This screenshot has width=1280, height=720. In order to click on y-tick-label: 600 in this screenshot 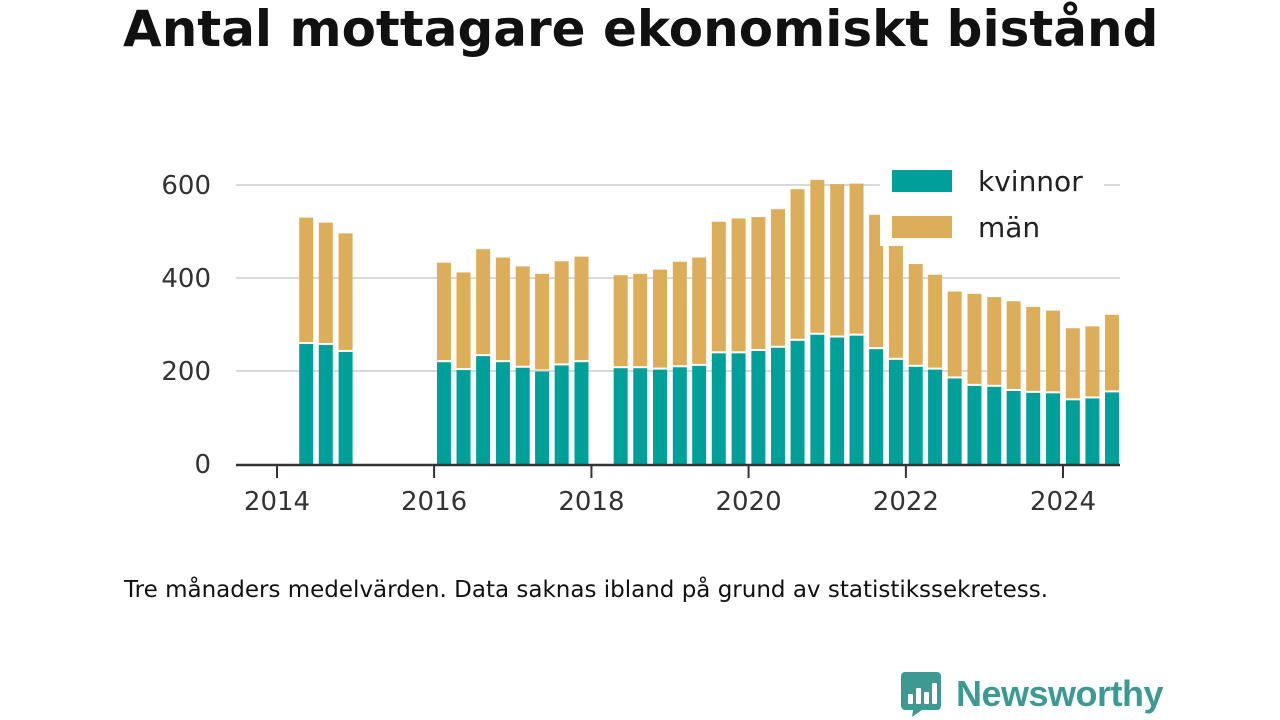, I will do `click(186, 186)`.